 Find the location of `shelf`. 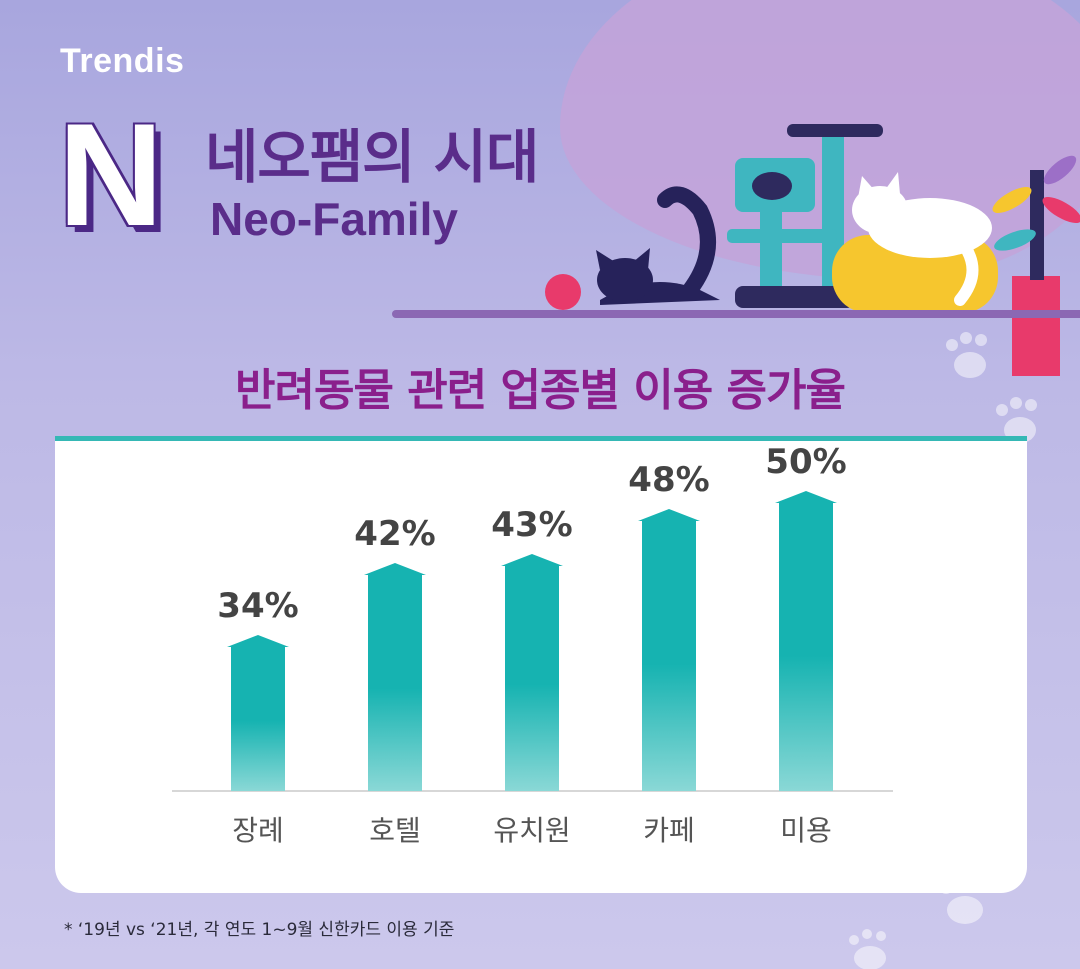

shelf is located at coordinates (736, 314).